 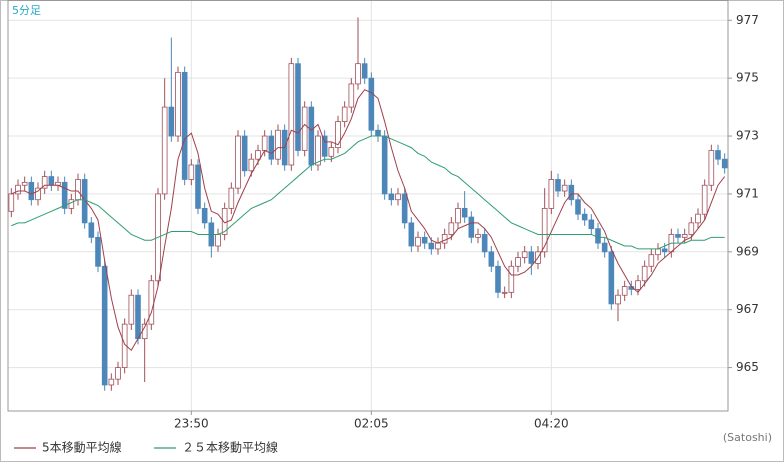 I want to click on credit: (Satoshi), so click(x=747, y=437).